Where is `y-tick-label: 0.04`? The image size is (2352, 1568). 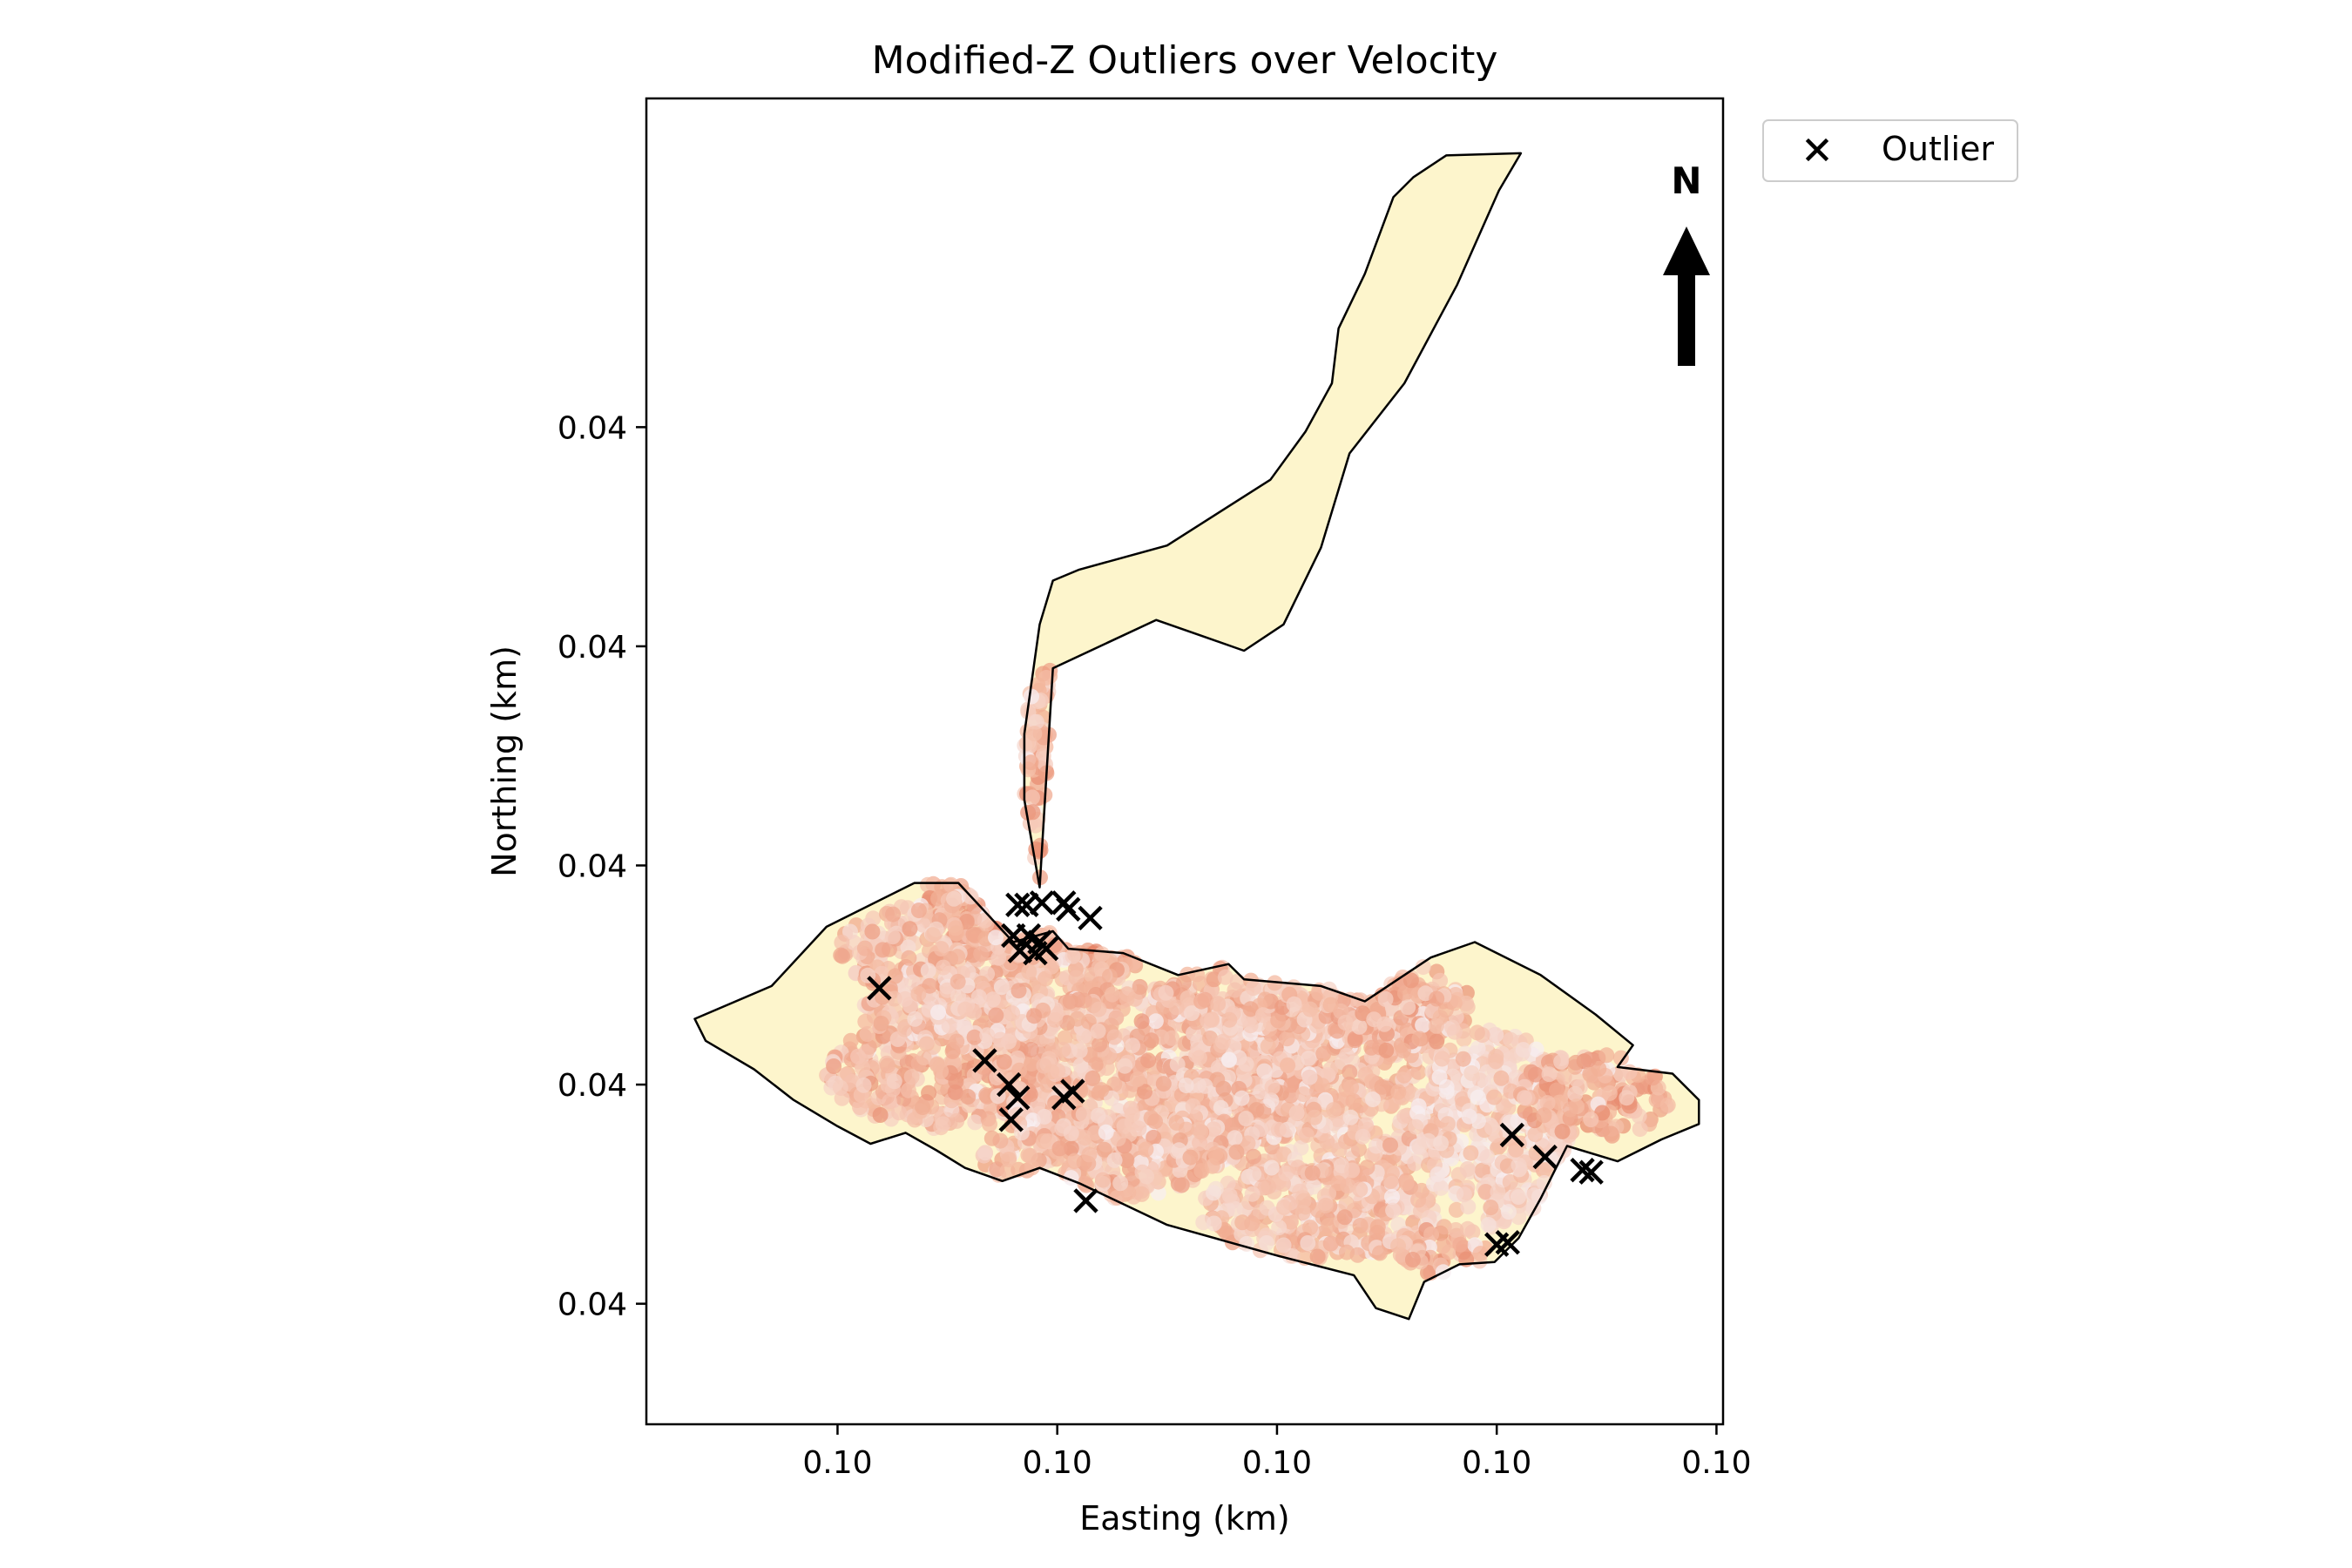
y-tick-label: 0.04 is located at coordinates (592, 428).